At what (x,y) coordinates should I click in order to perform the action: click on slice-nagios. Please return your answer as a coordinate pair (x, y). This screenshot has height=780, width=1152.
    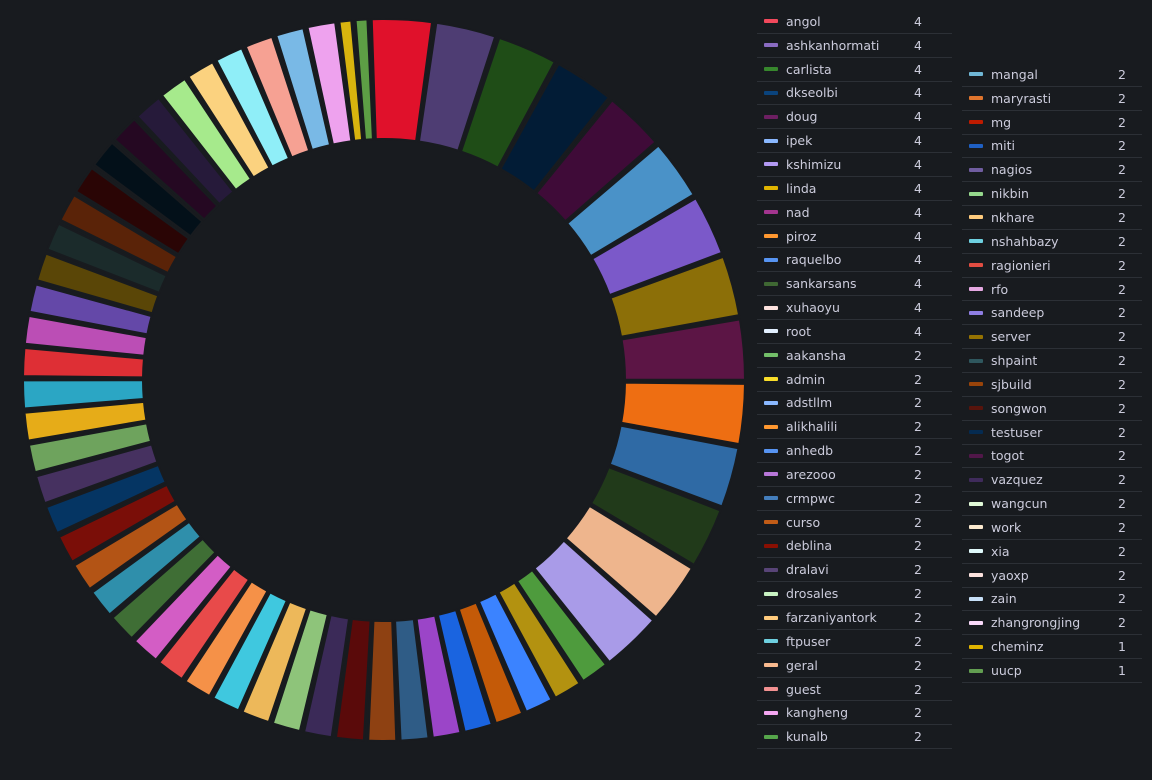
    Looking at the image, I should click on (96, 474).